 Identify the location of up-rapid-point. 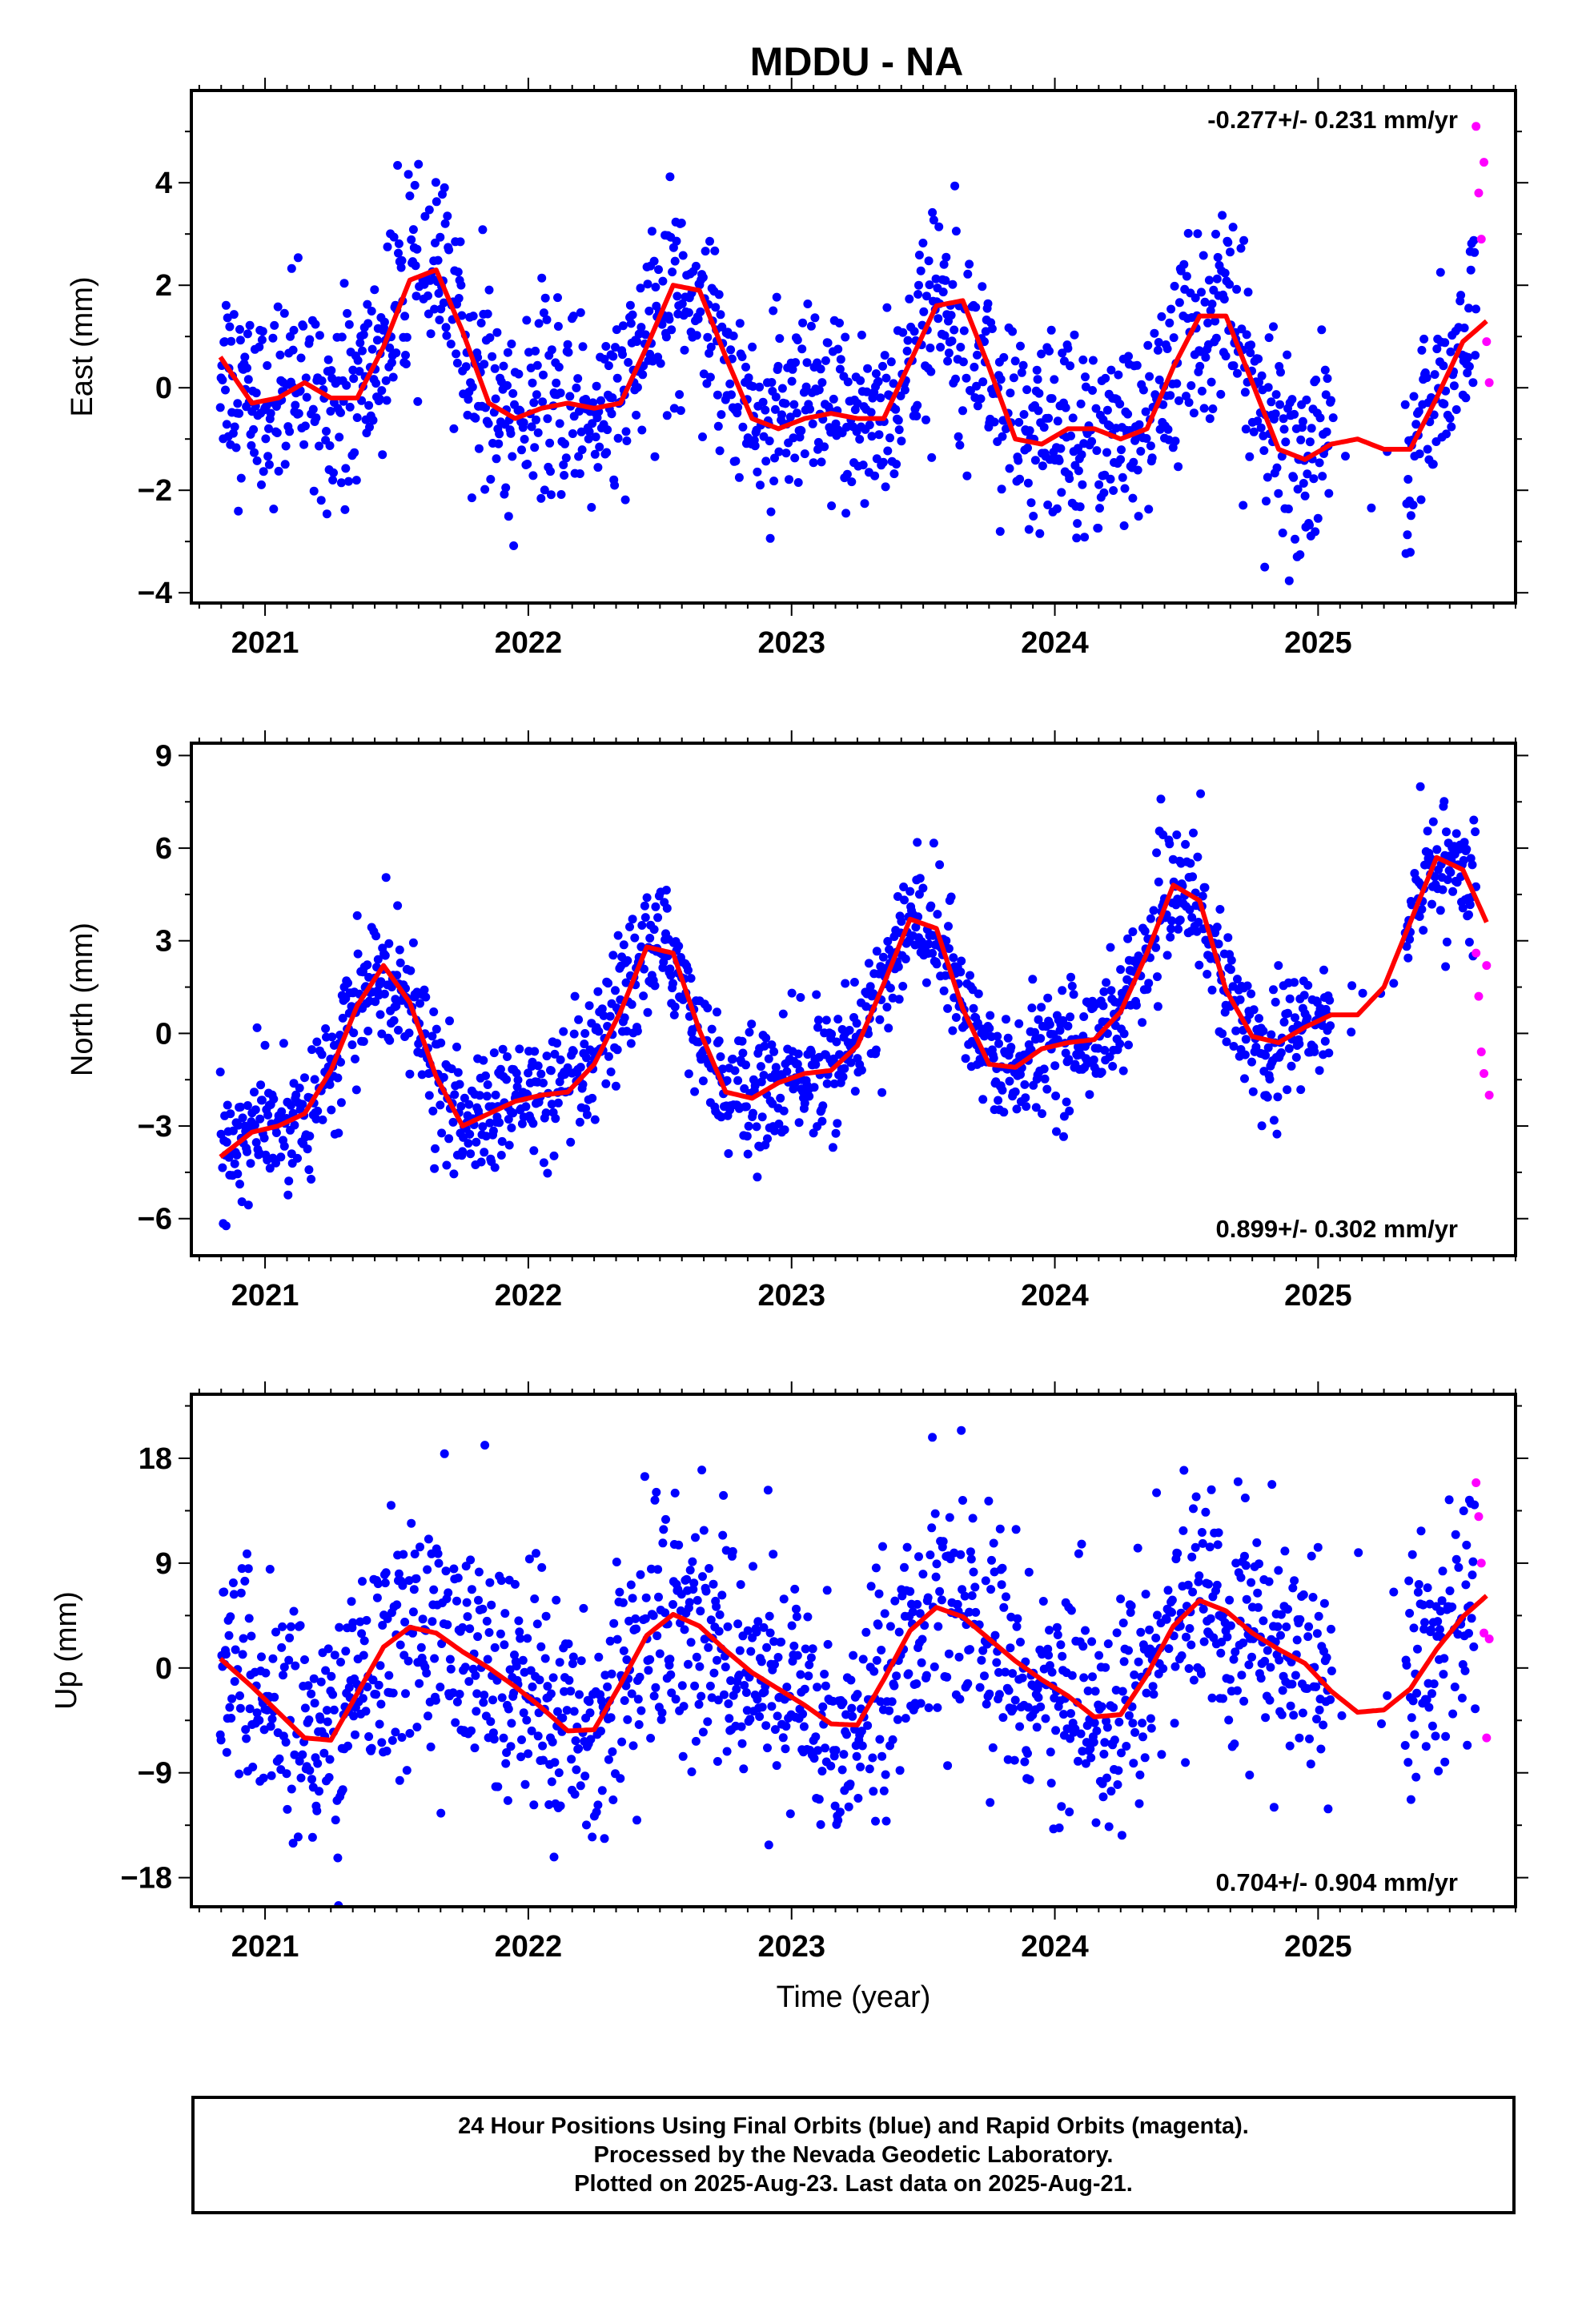
(1485, 1633).